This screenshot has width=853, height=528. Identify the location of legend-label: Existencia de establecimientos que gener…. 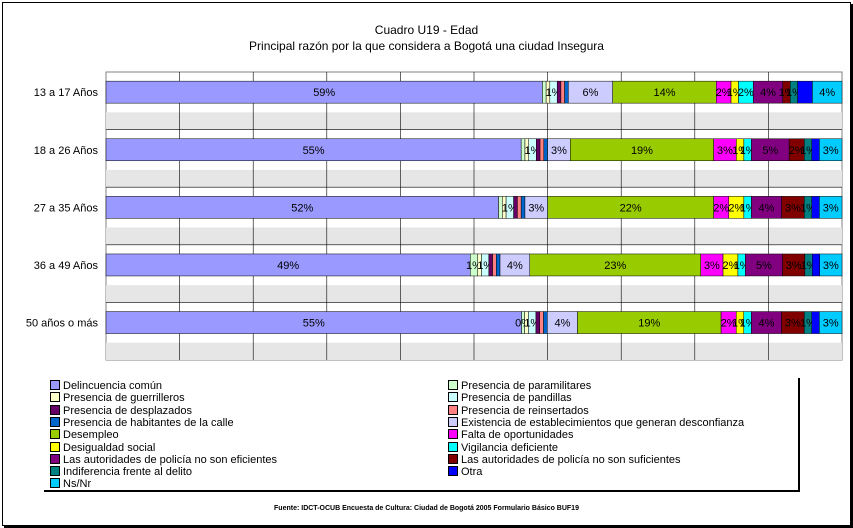
(603, 422).